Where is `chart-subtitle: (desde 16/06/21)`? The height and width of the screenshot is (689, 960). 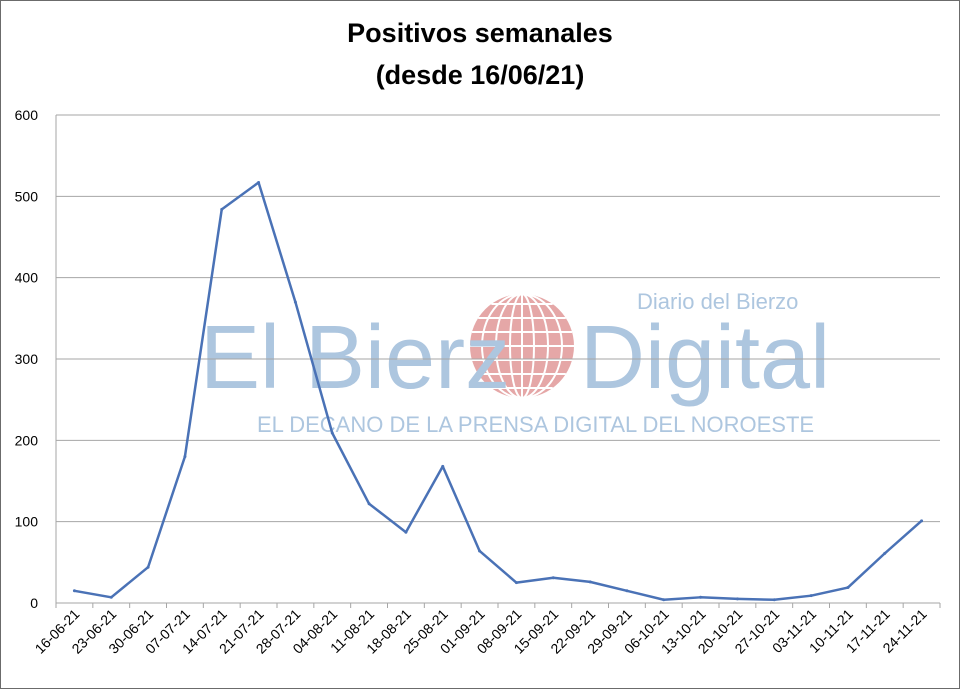 chart-subtitle: (desde 16/06/21) is located at coordinates (480, 75).